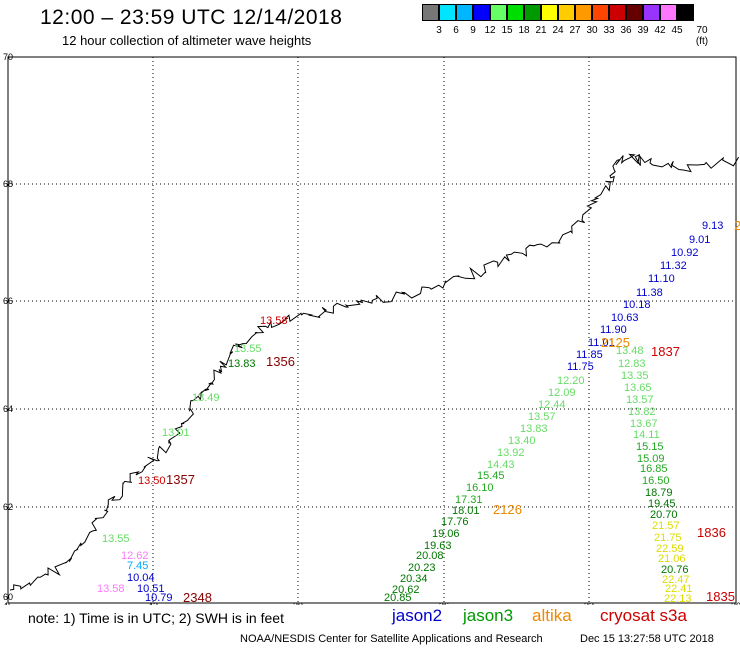 This screenshot has height=650, width=740. What do you see at coordinates (151, 589) in the screenshot?
I see `wave-height-value: 10.51` at bounding box center [151, 589].